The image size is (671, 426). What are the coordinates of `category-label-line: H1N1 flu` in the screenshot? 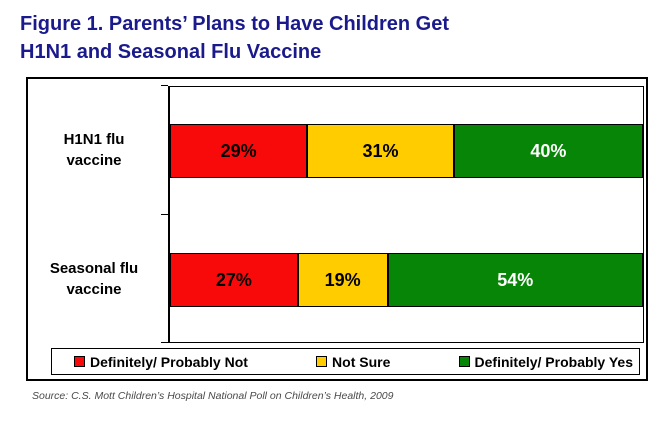 It's located at (94, 139).